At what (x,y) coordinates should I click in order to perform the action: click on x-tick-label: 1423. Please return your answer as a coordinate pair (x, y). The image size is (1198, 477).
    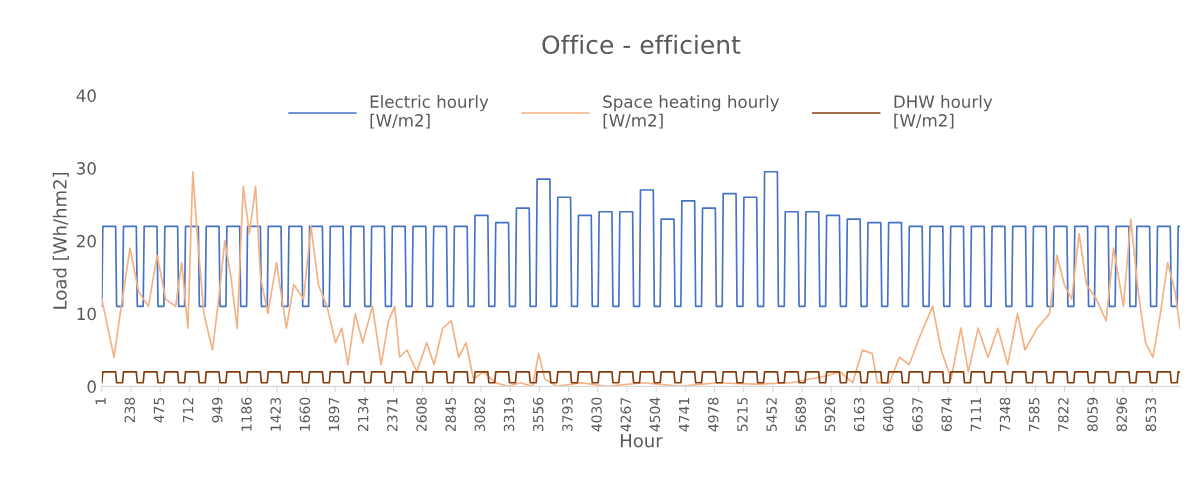
    Looking at the image, I should click on (275, 414).